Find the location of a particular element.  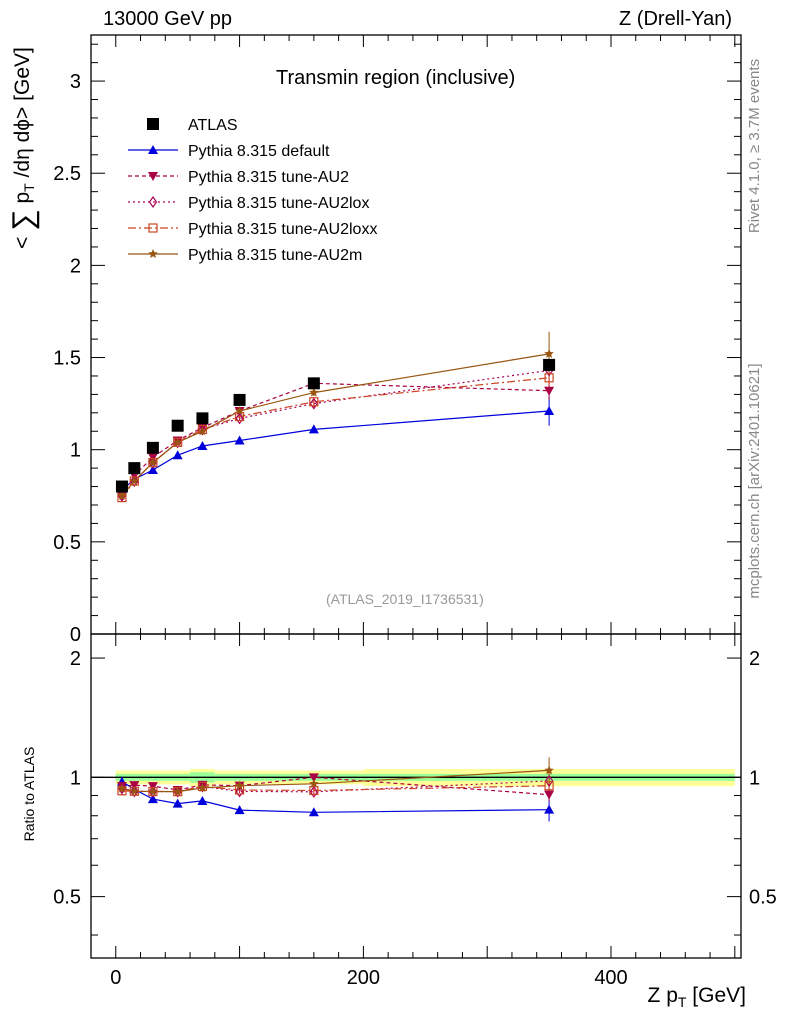

legend-label: Pythia 8.315 tune-AU2m is located at coordinates (275, 255).